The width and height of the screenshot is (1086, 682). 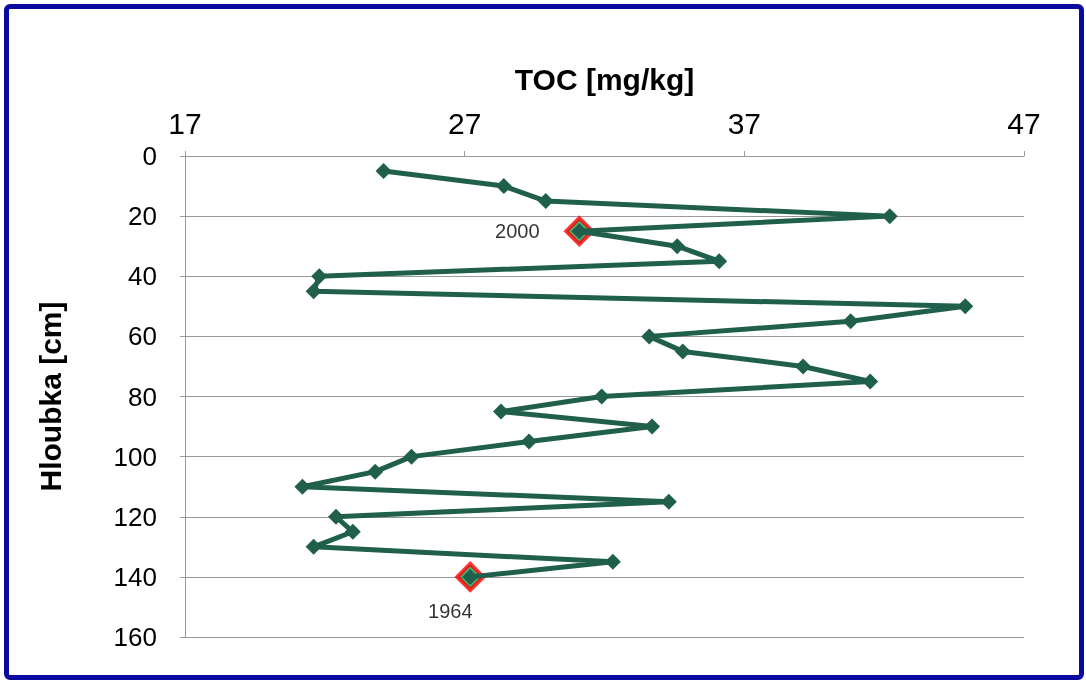 I want to click on y-tick-label: 60, so click(x=142, y=336).